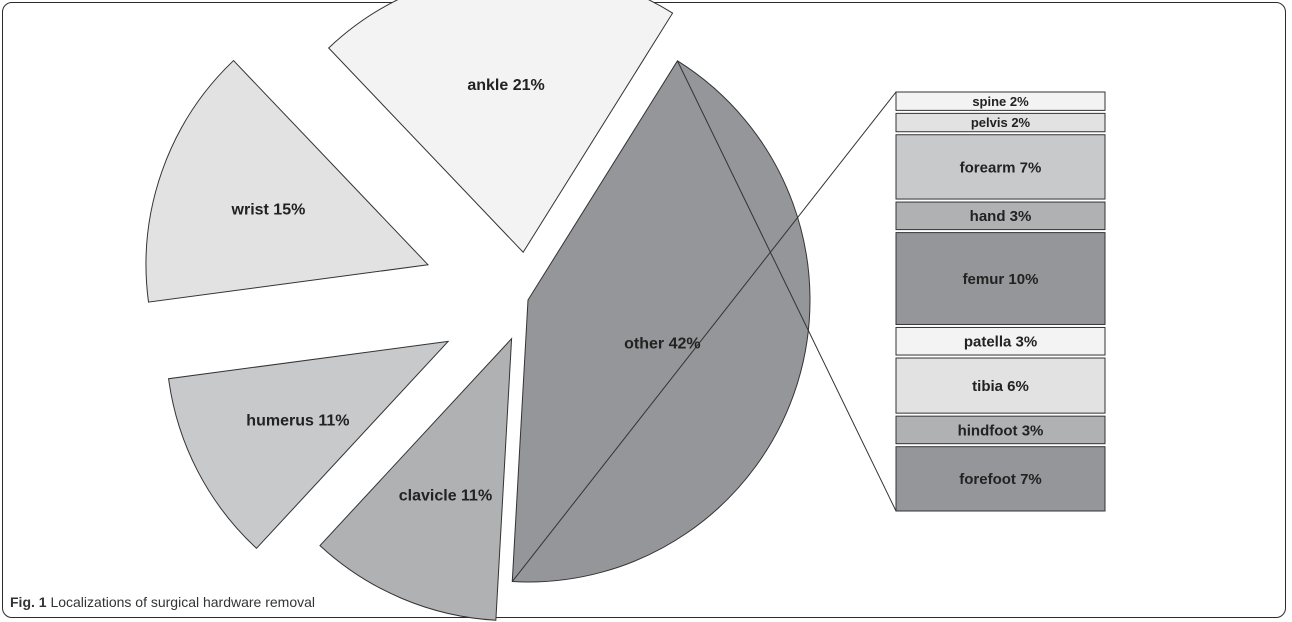 The image size is (1292, 622). I want to click on pie-slice-ankle, so click(500, 127).